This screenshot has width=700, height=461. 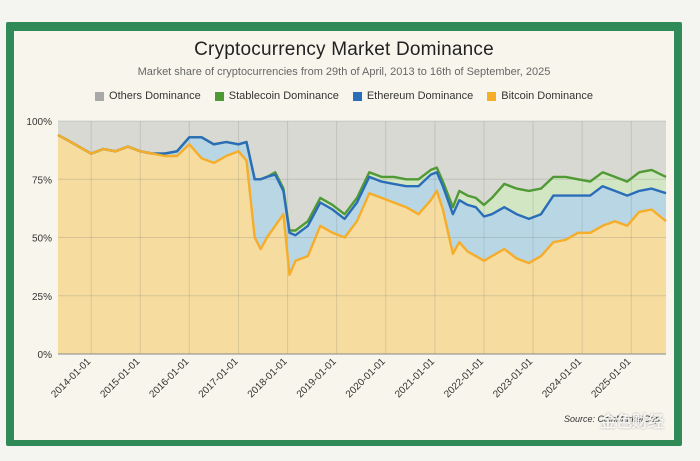 I want to click on watermark-logo: 金色财经, so click(x=631, y=422).